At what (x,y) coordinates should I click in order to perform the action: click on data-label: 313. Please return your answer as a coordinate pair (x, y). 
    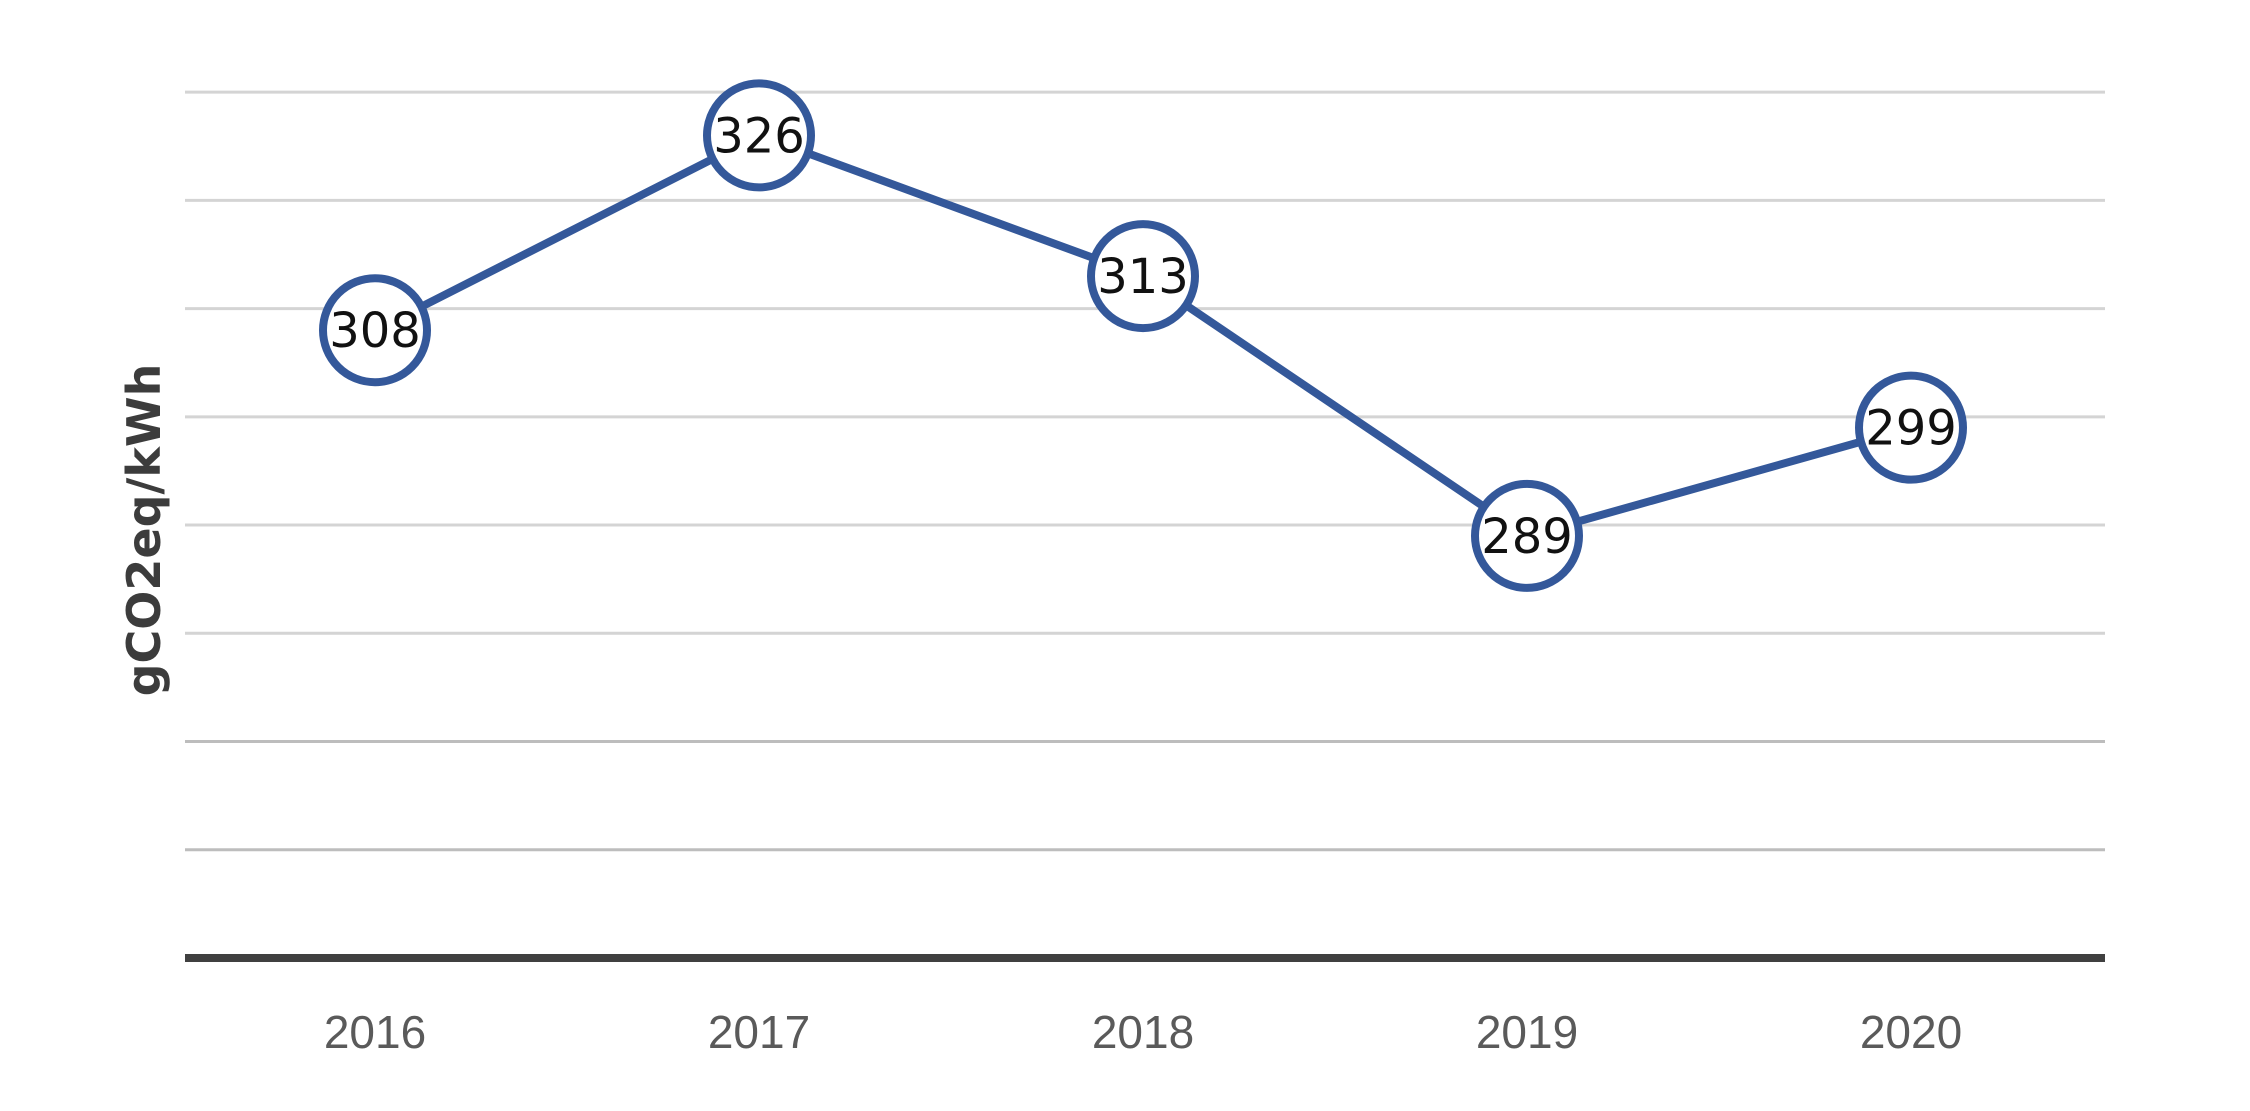
    Looking at the image, I should click on (1143, 277).